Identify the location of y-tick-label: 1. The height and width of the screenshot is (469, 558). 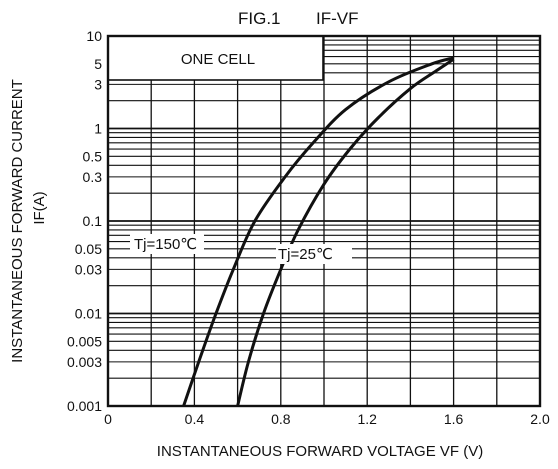
(98, 129).